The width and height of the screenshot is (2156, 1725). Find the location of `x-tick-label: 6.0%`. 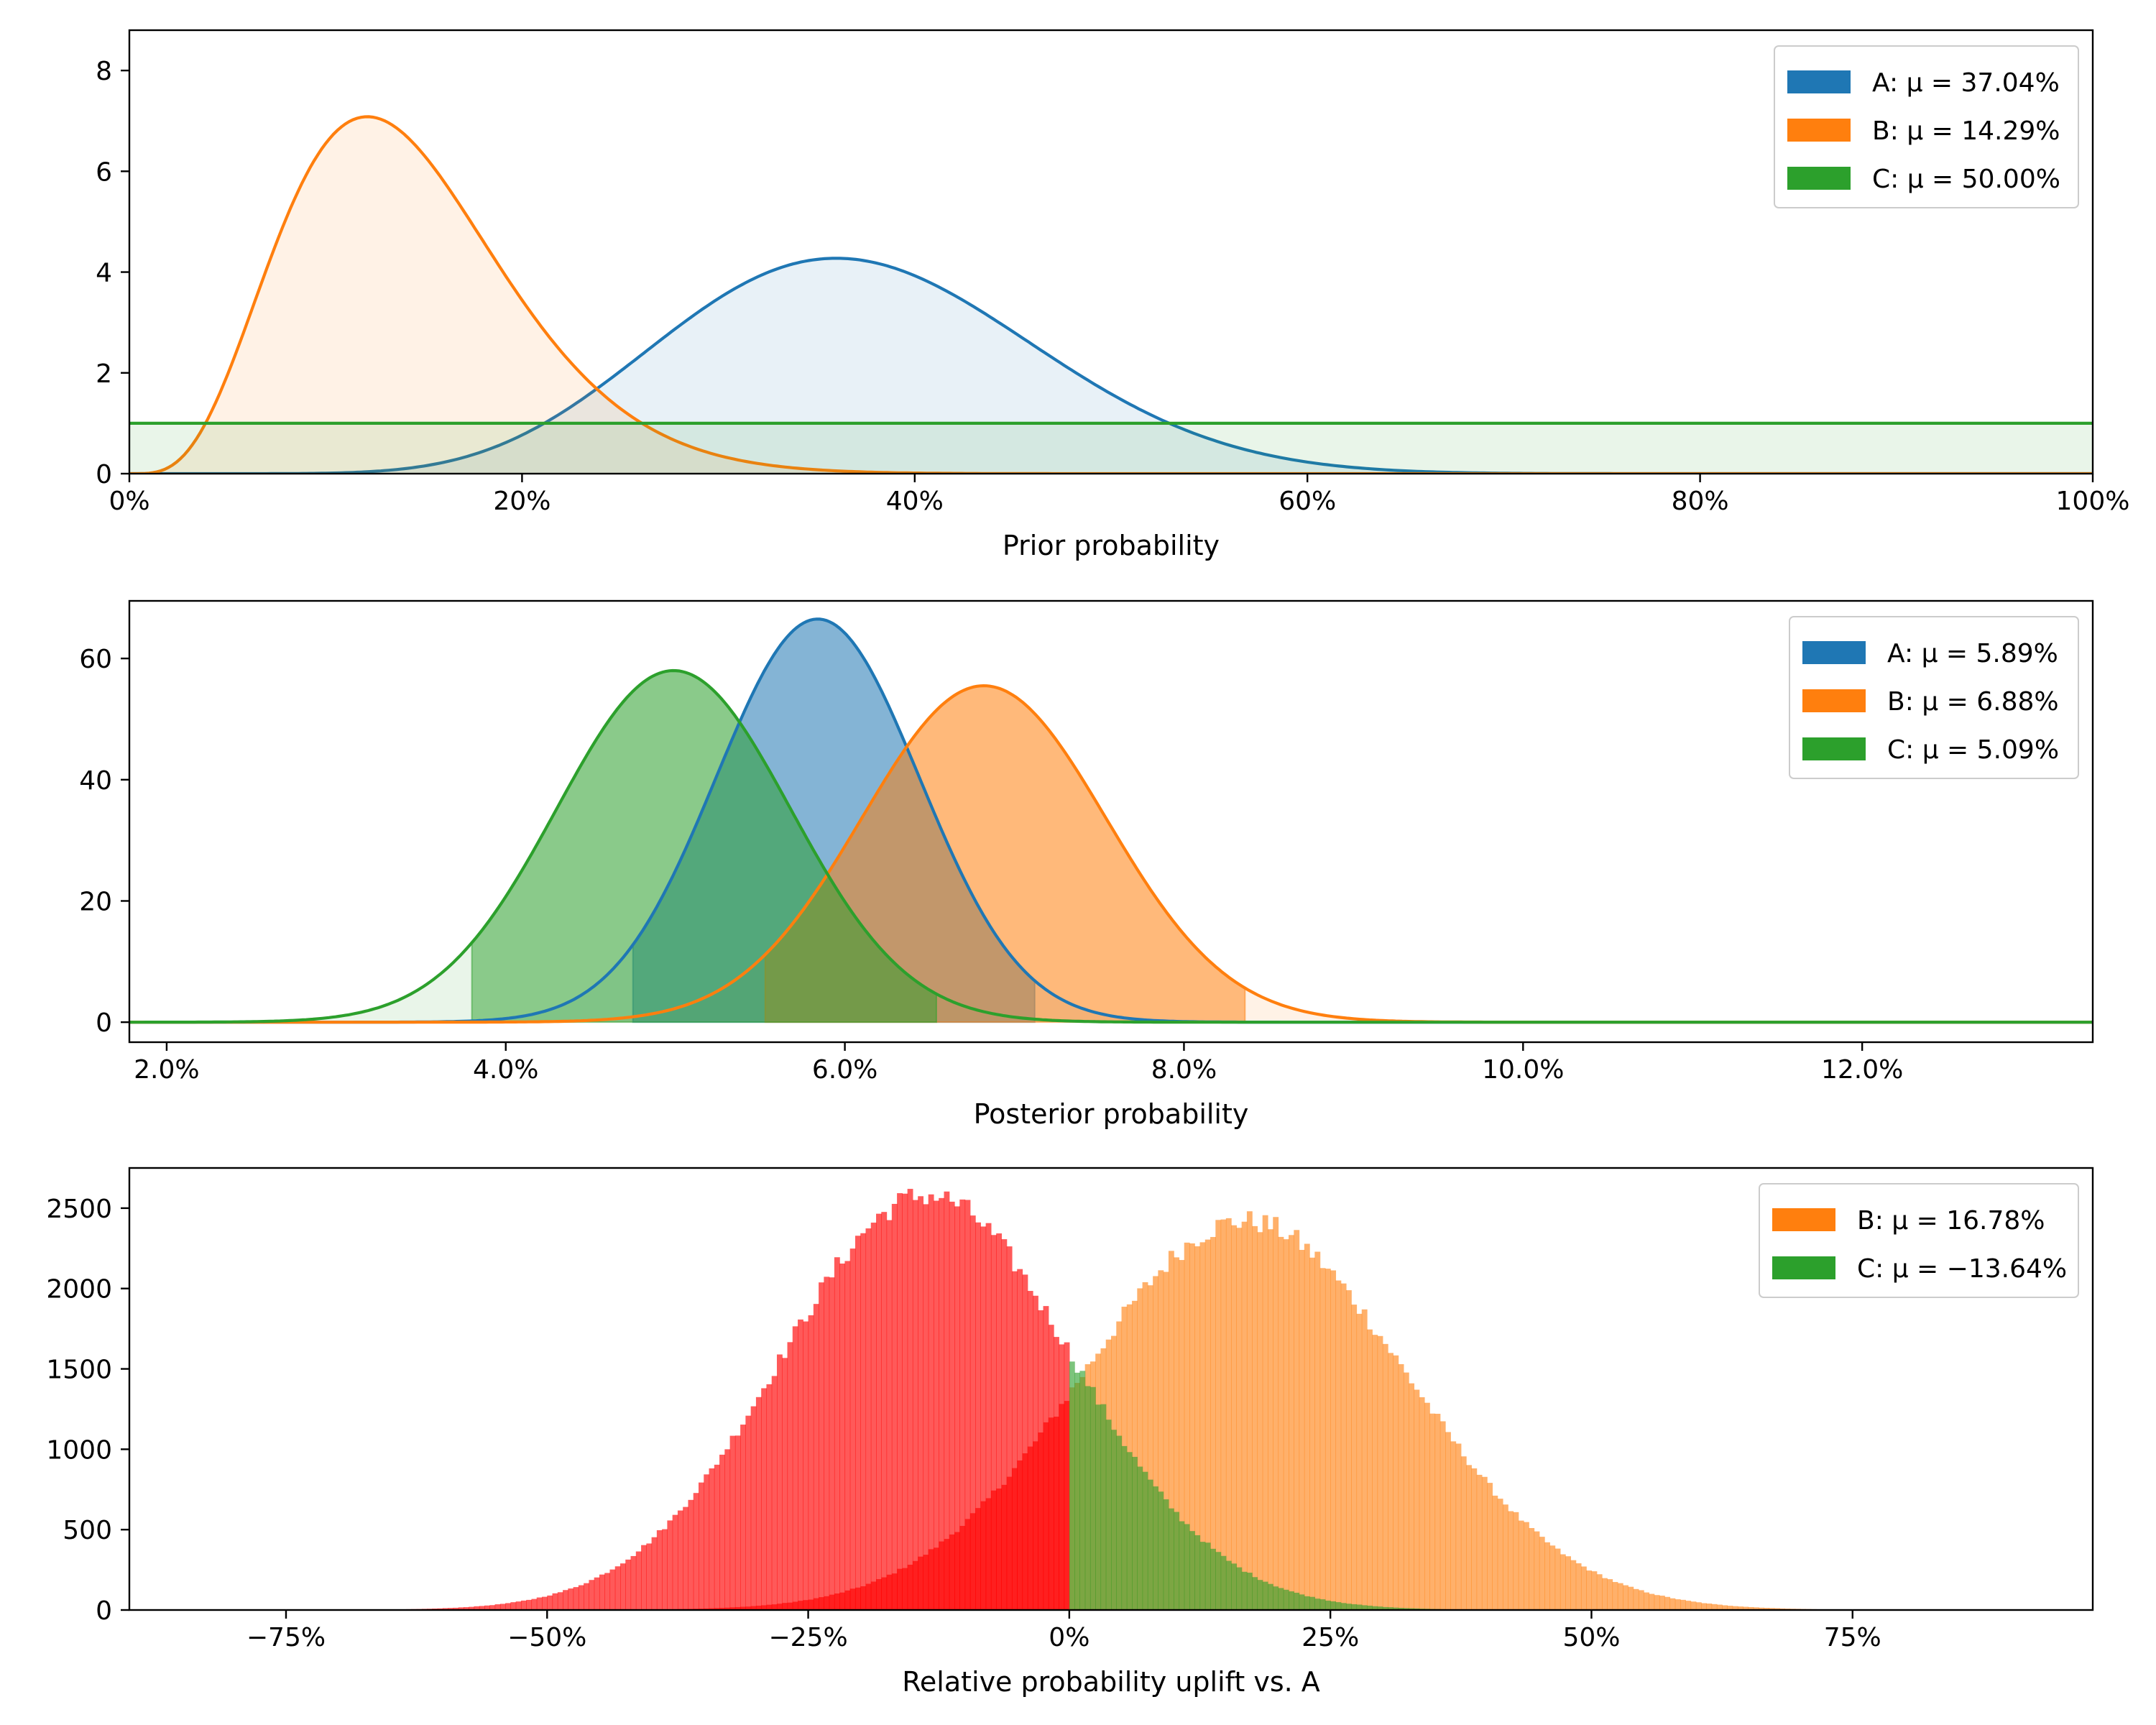

x-tick-label: 6.0% is located at coordinates (844, 1070).